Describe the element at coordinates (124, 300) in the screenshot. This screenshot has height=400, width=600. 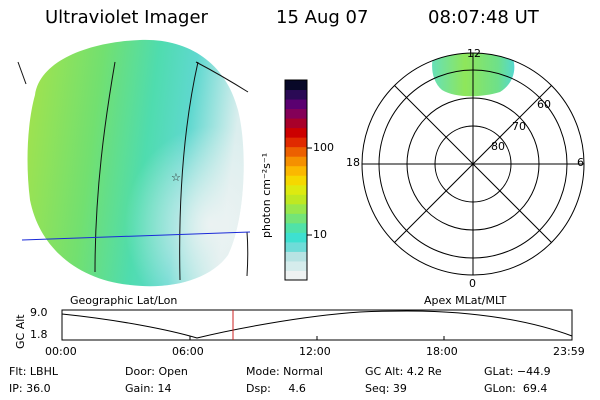
I see `geographic-label: Geographic Lat/Lon` at that location.